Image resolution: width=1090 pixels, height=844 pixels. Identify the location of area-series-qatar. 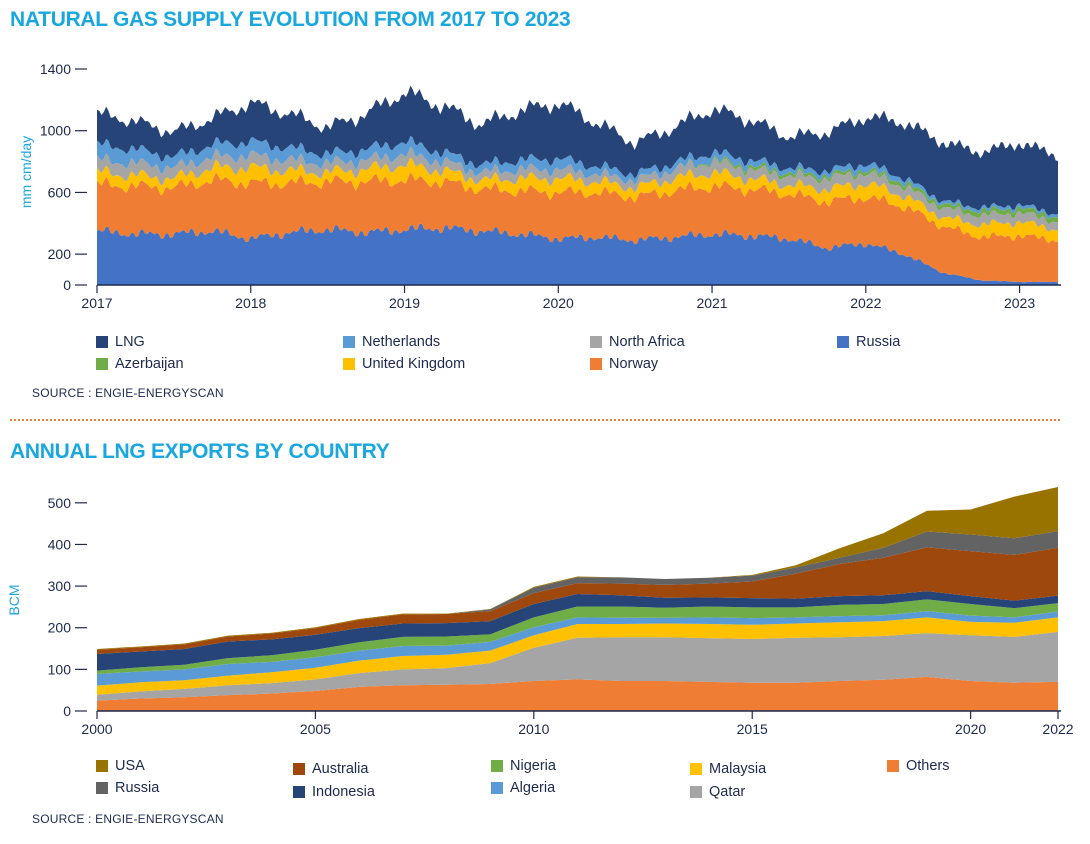
(577, 666).